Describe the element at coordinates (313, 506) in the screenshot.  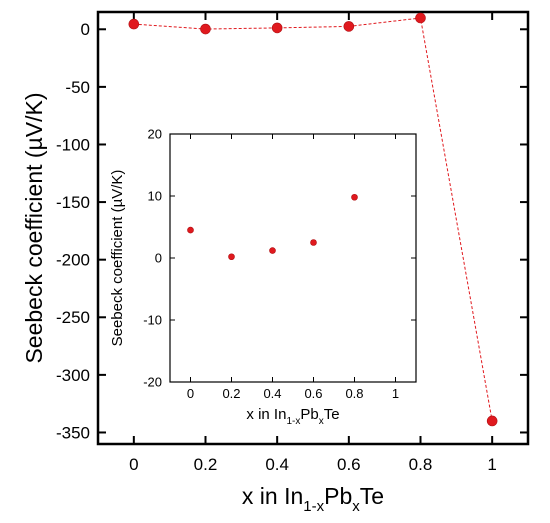
I see `x-axis-title-sub1: 1-x` at that location.